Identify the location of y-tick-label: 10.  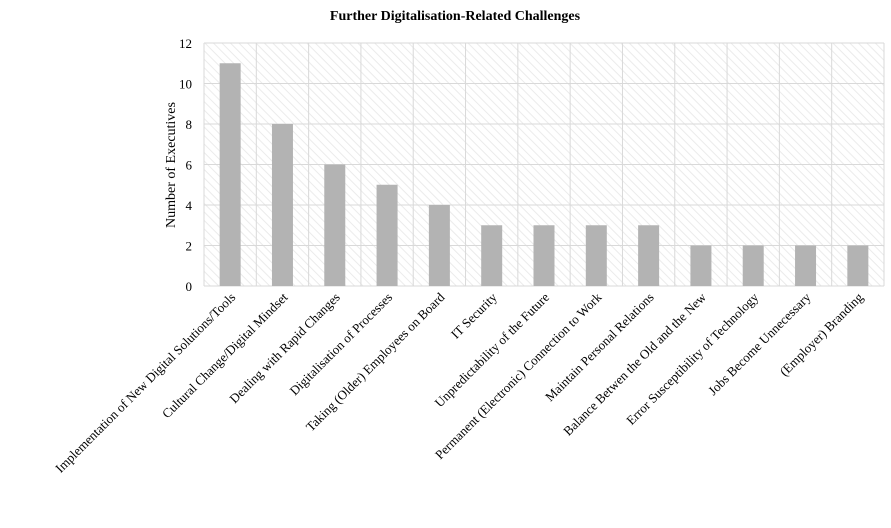
(185, 84).